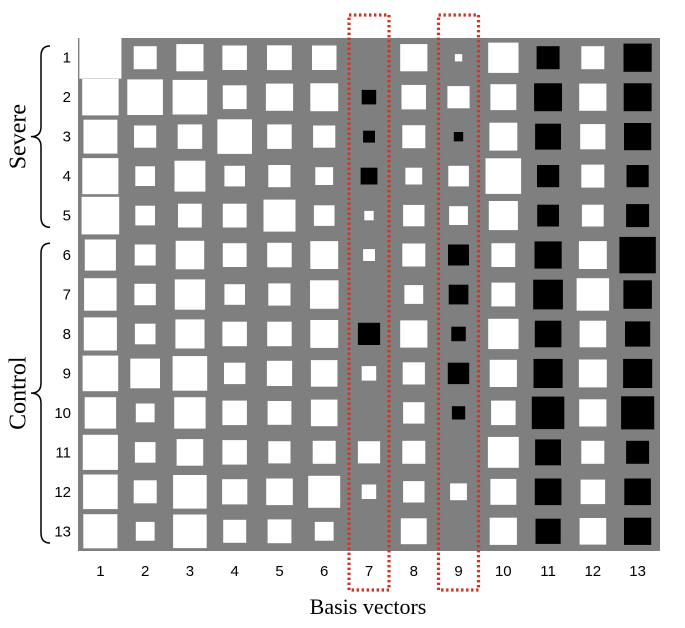 The height and width of the screenshot is (628, 685). Describe the element at coordinates (145, 255) in the screenshot. I see `cell-r6-c2` at that location.